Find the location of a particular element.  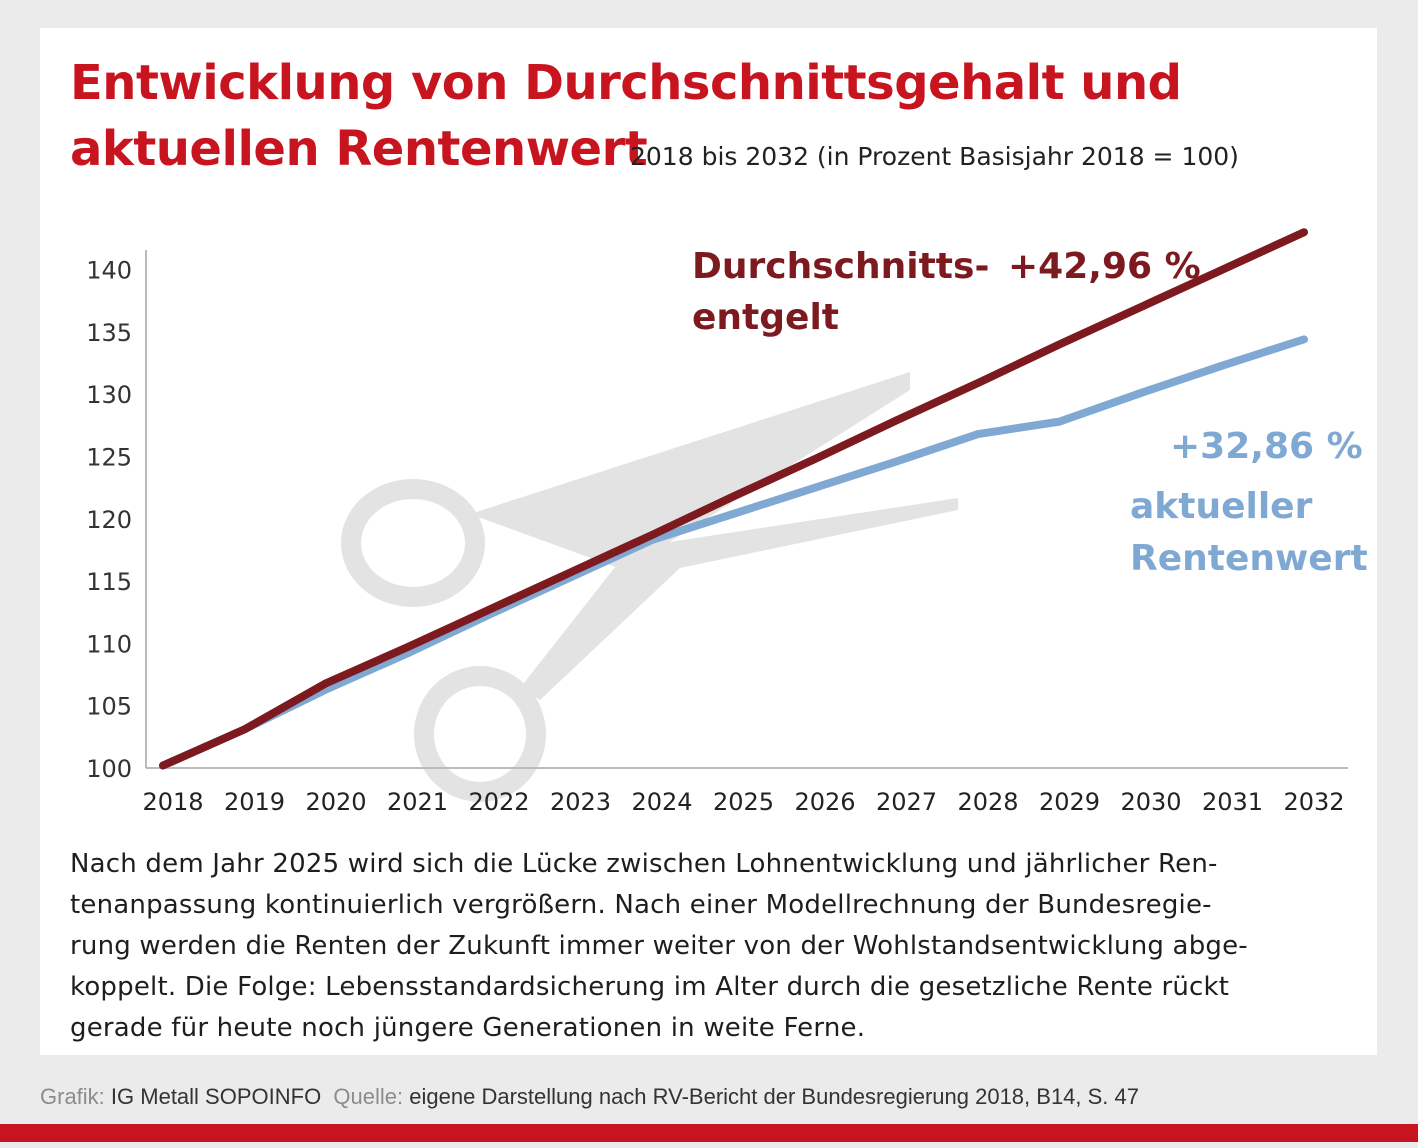

chart-title-line2: aktuellen Rentenwert is located at coordinates (359, 149).